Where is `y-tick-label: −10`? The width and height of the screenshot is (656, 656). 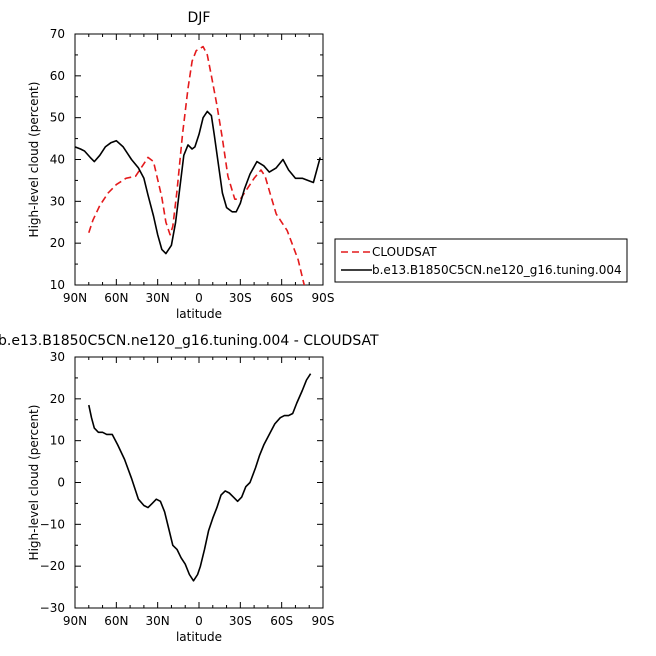
y-tick-label: −10 is located at coordinates (52, 524).